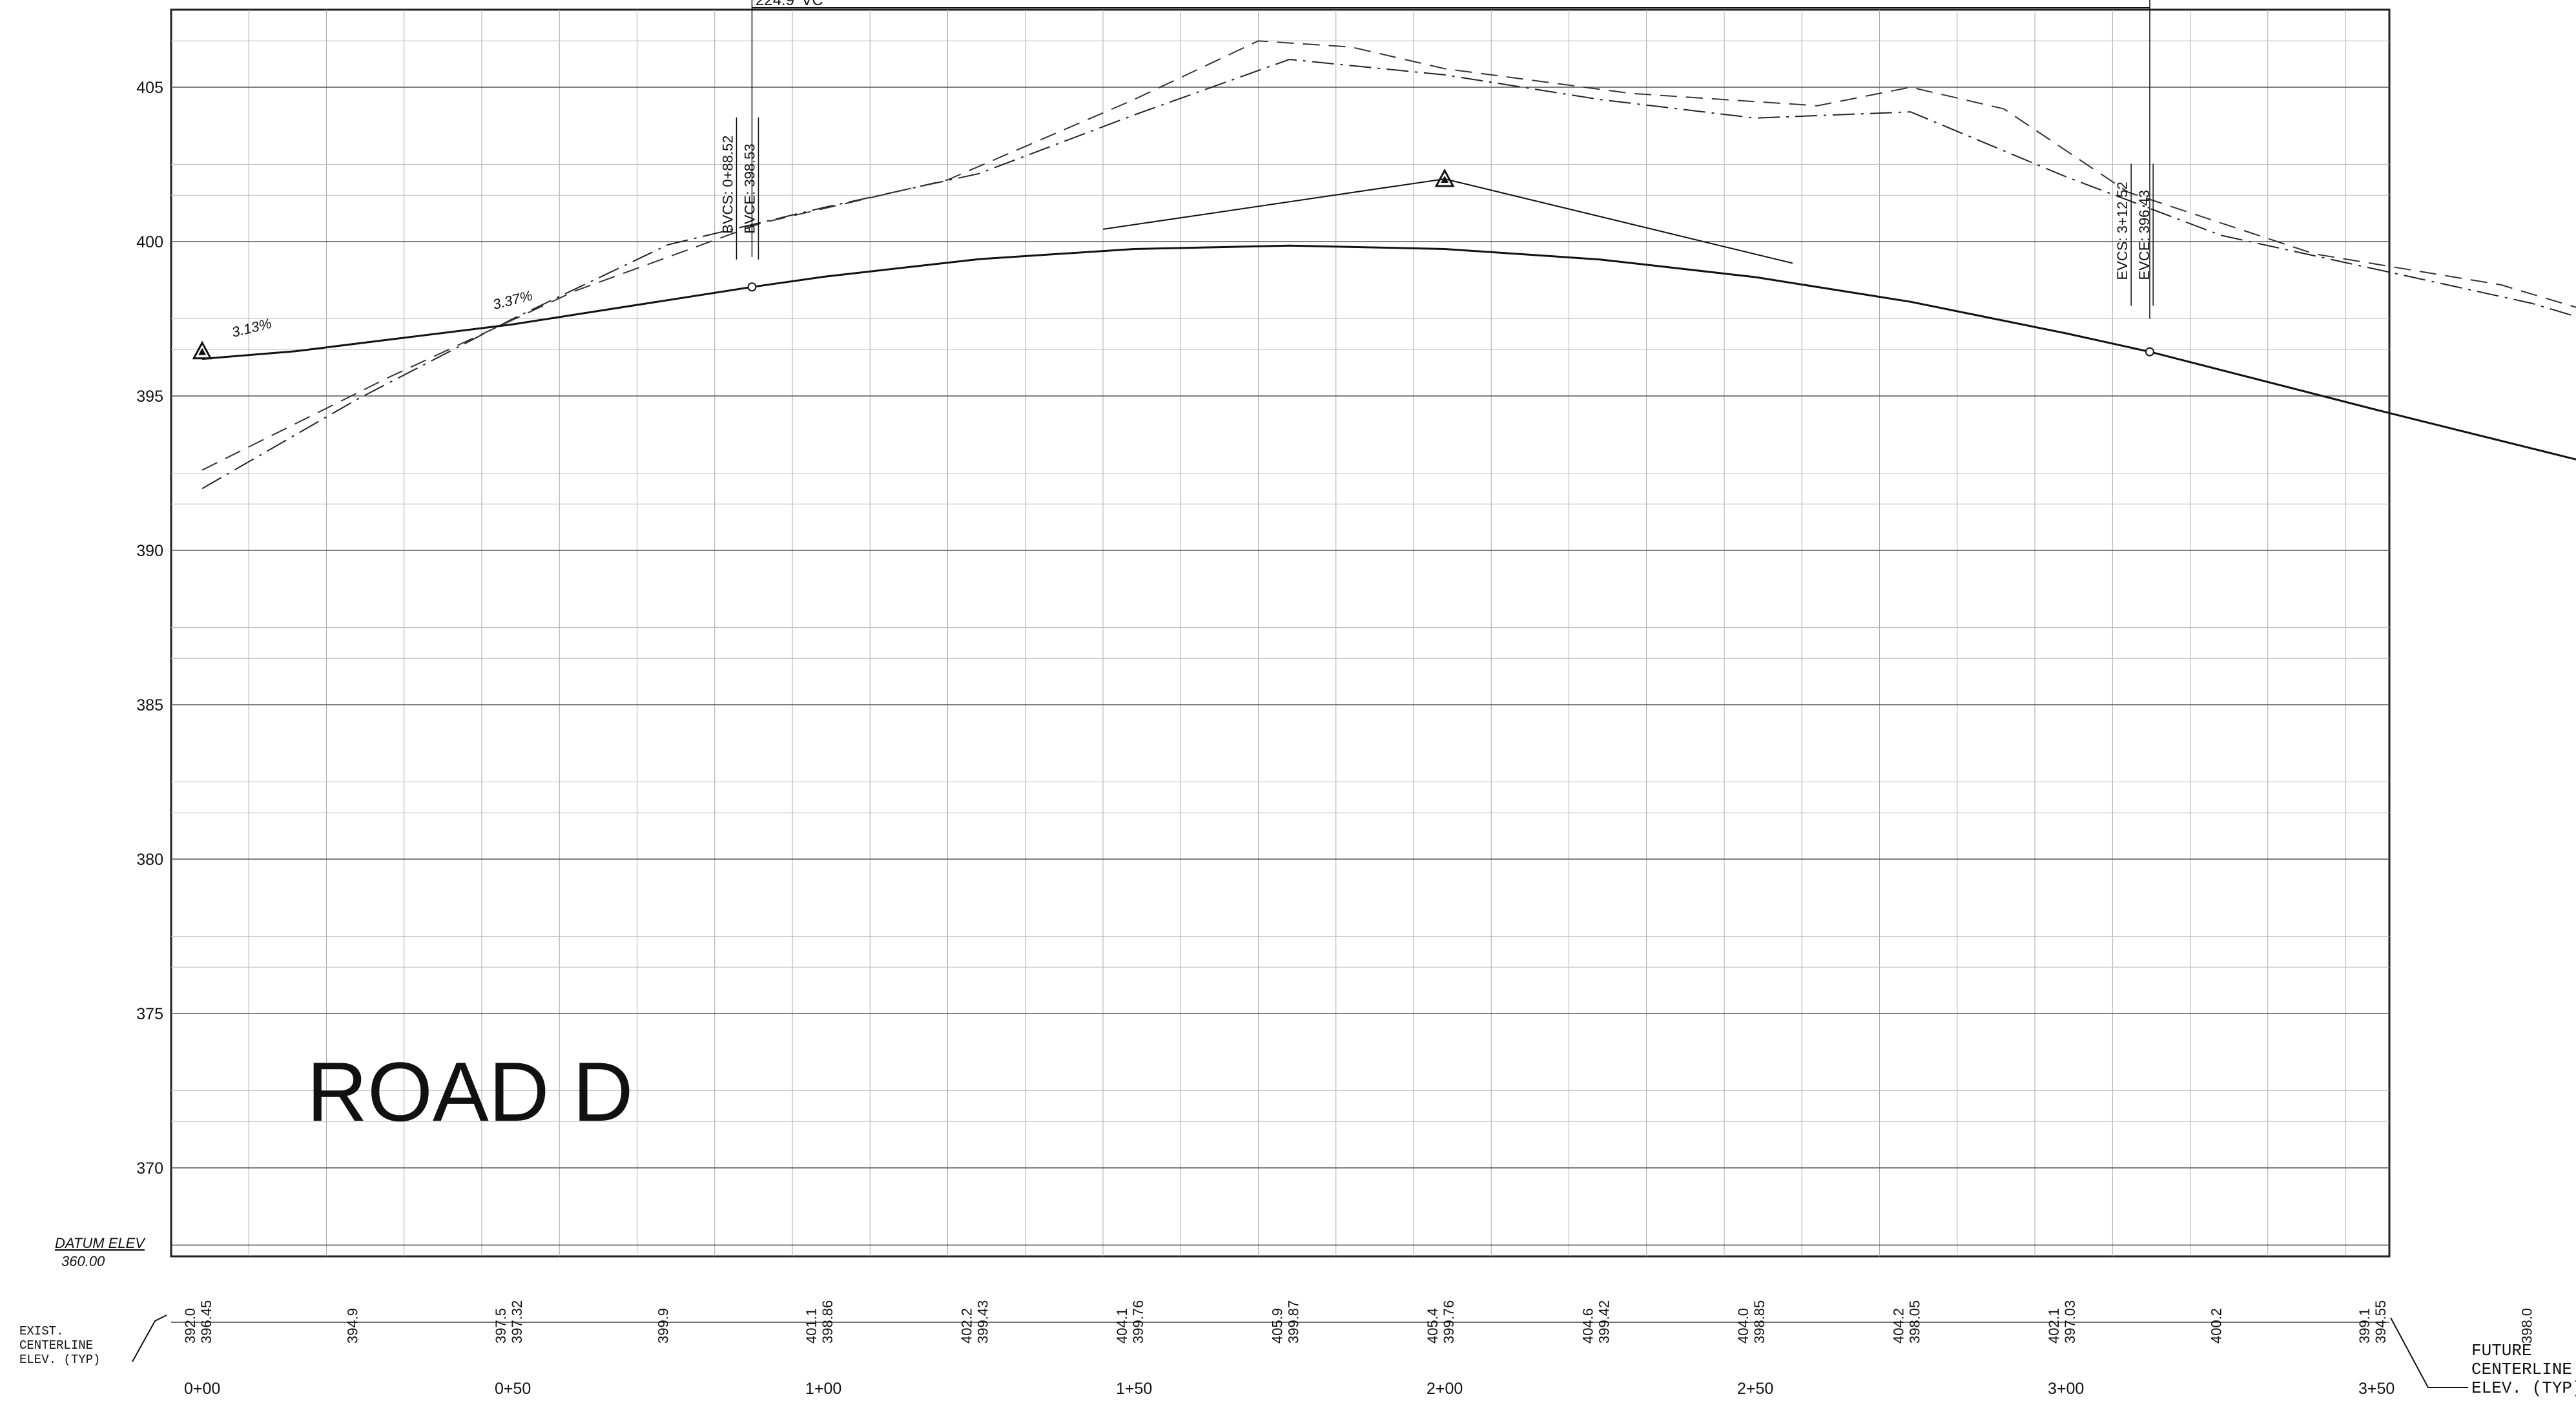 Image resolution: width=2576 pixels, height=1403 pixels. I want to click on elevation-label: 397.03, so click(2070, 1322).